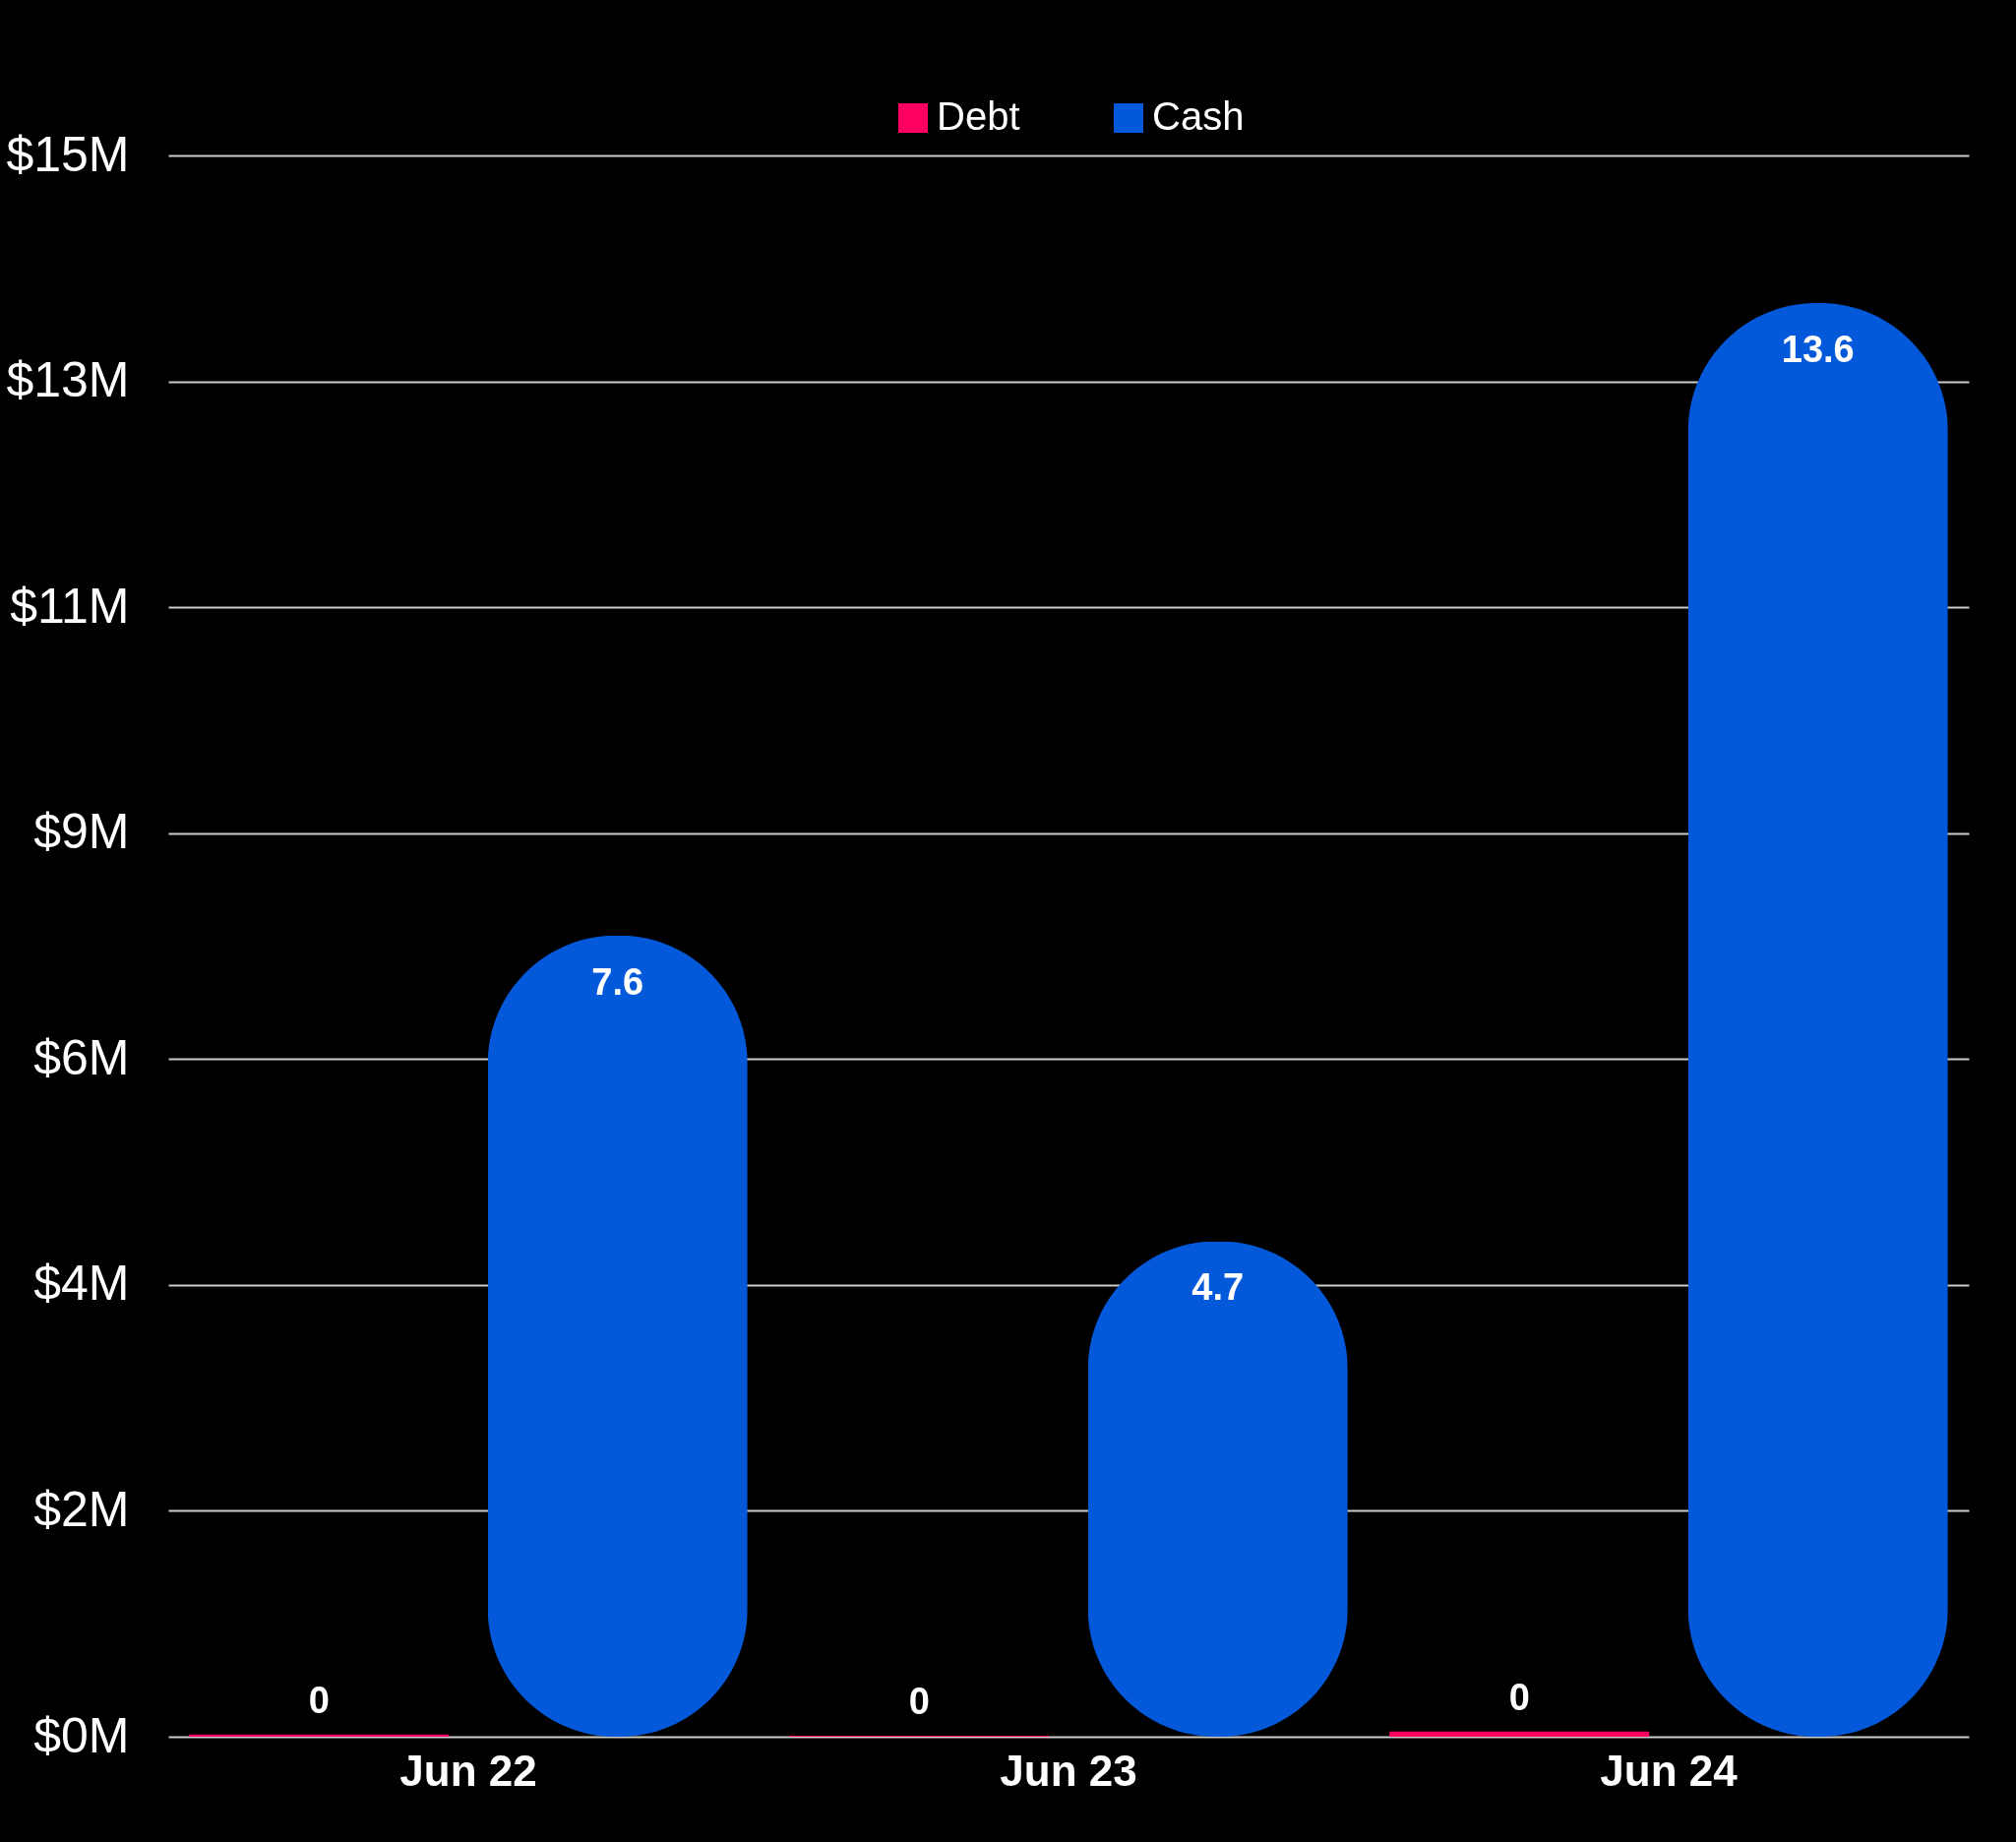 The width and height of the screenshot is (2016, 1842). Describe the element at coordinates (1669, 1770) in the screenshot. I see `x-tick-label: Jun 24` at that location.